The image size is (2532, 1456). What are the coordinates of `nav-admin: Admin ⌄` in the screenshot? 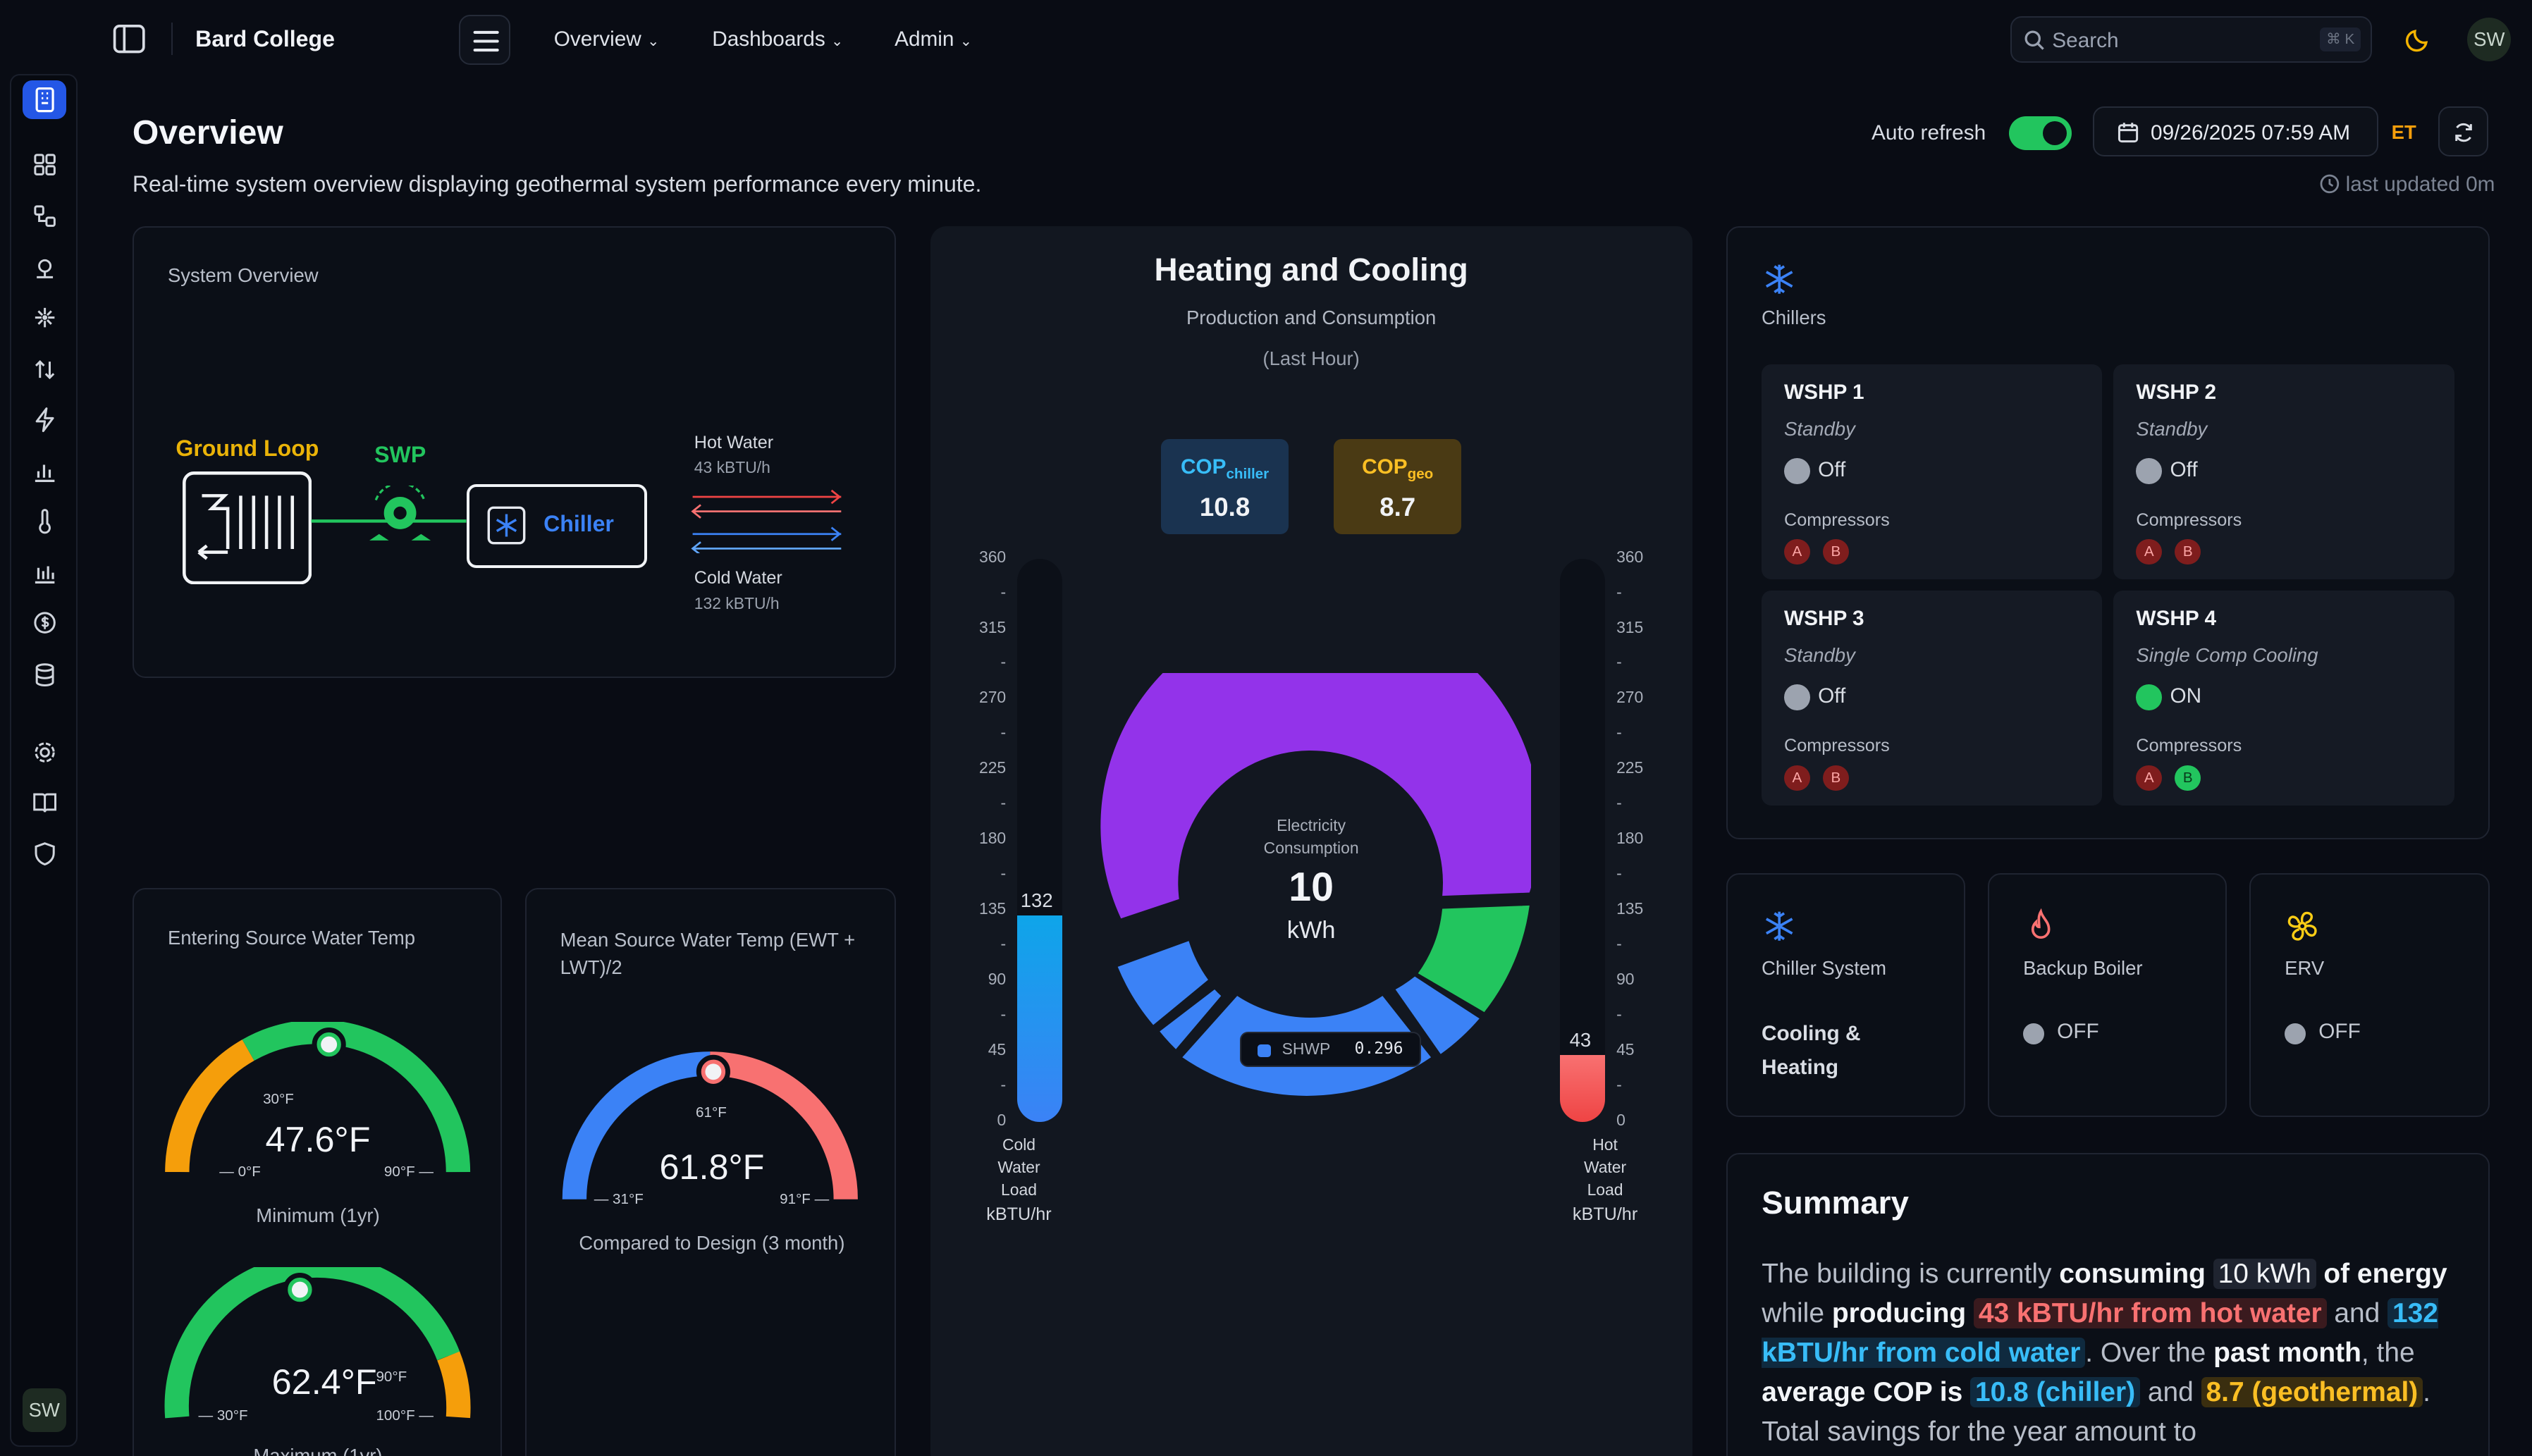 It's located at (933, 39).